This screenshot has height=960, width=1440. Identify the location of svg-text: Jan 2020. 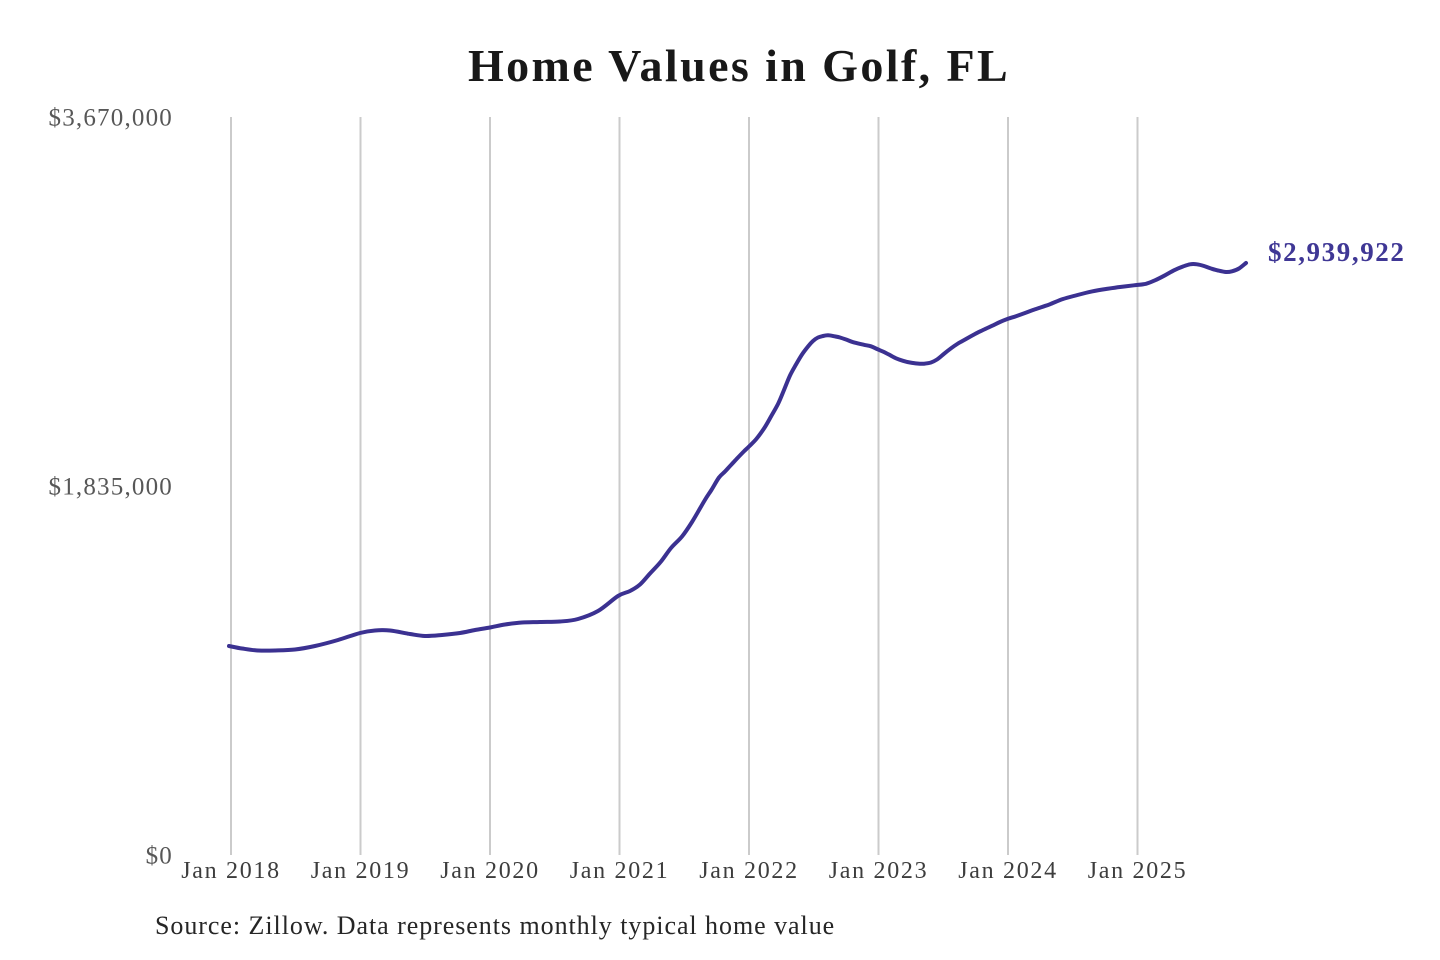
(490, 871).